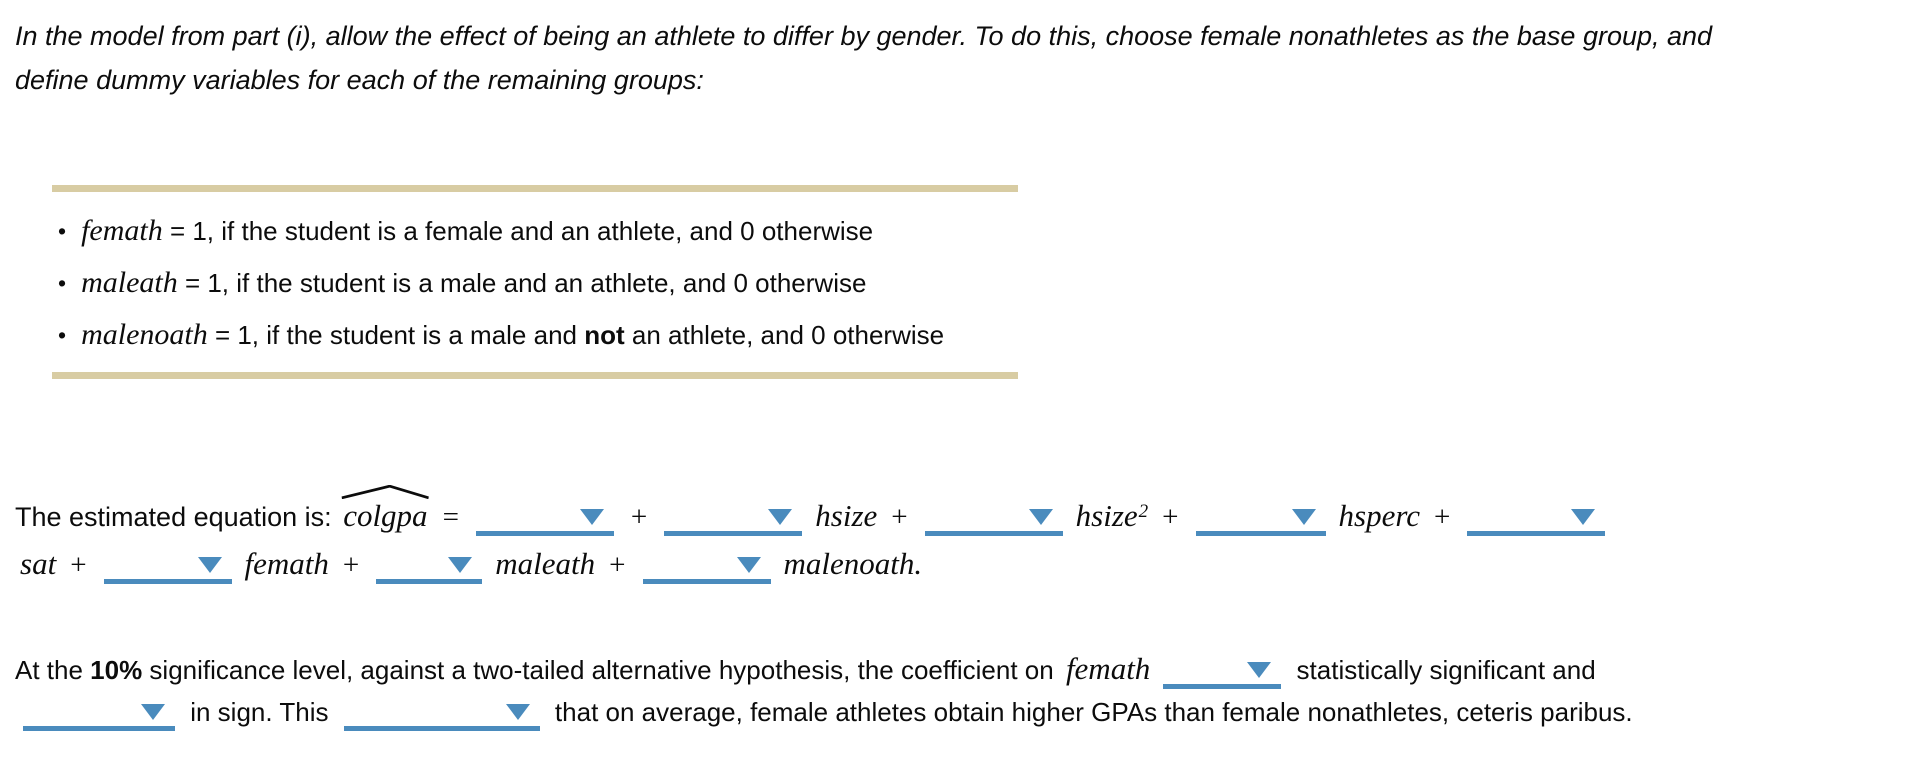  I want to click on equation-variable: sat, so click(38, 563).